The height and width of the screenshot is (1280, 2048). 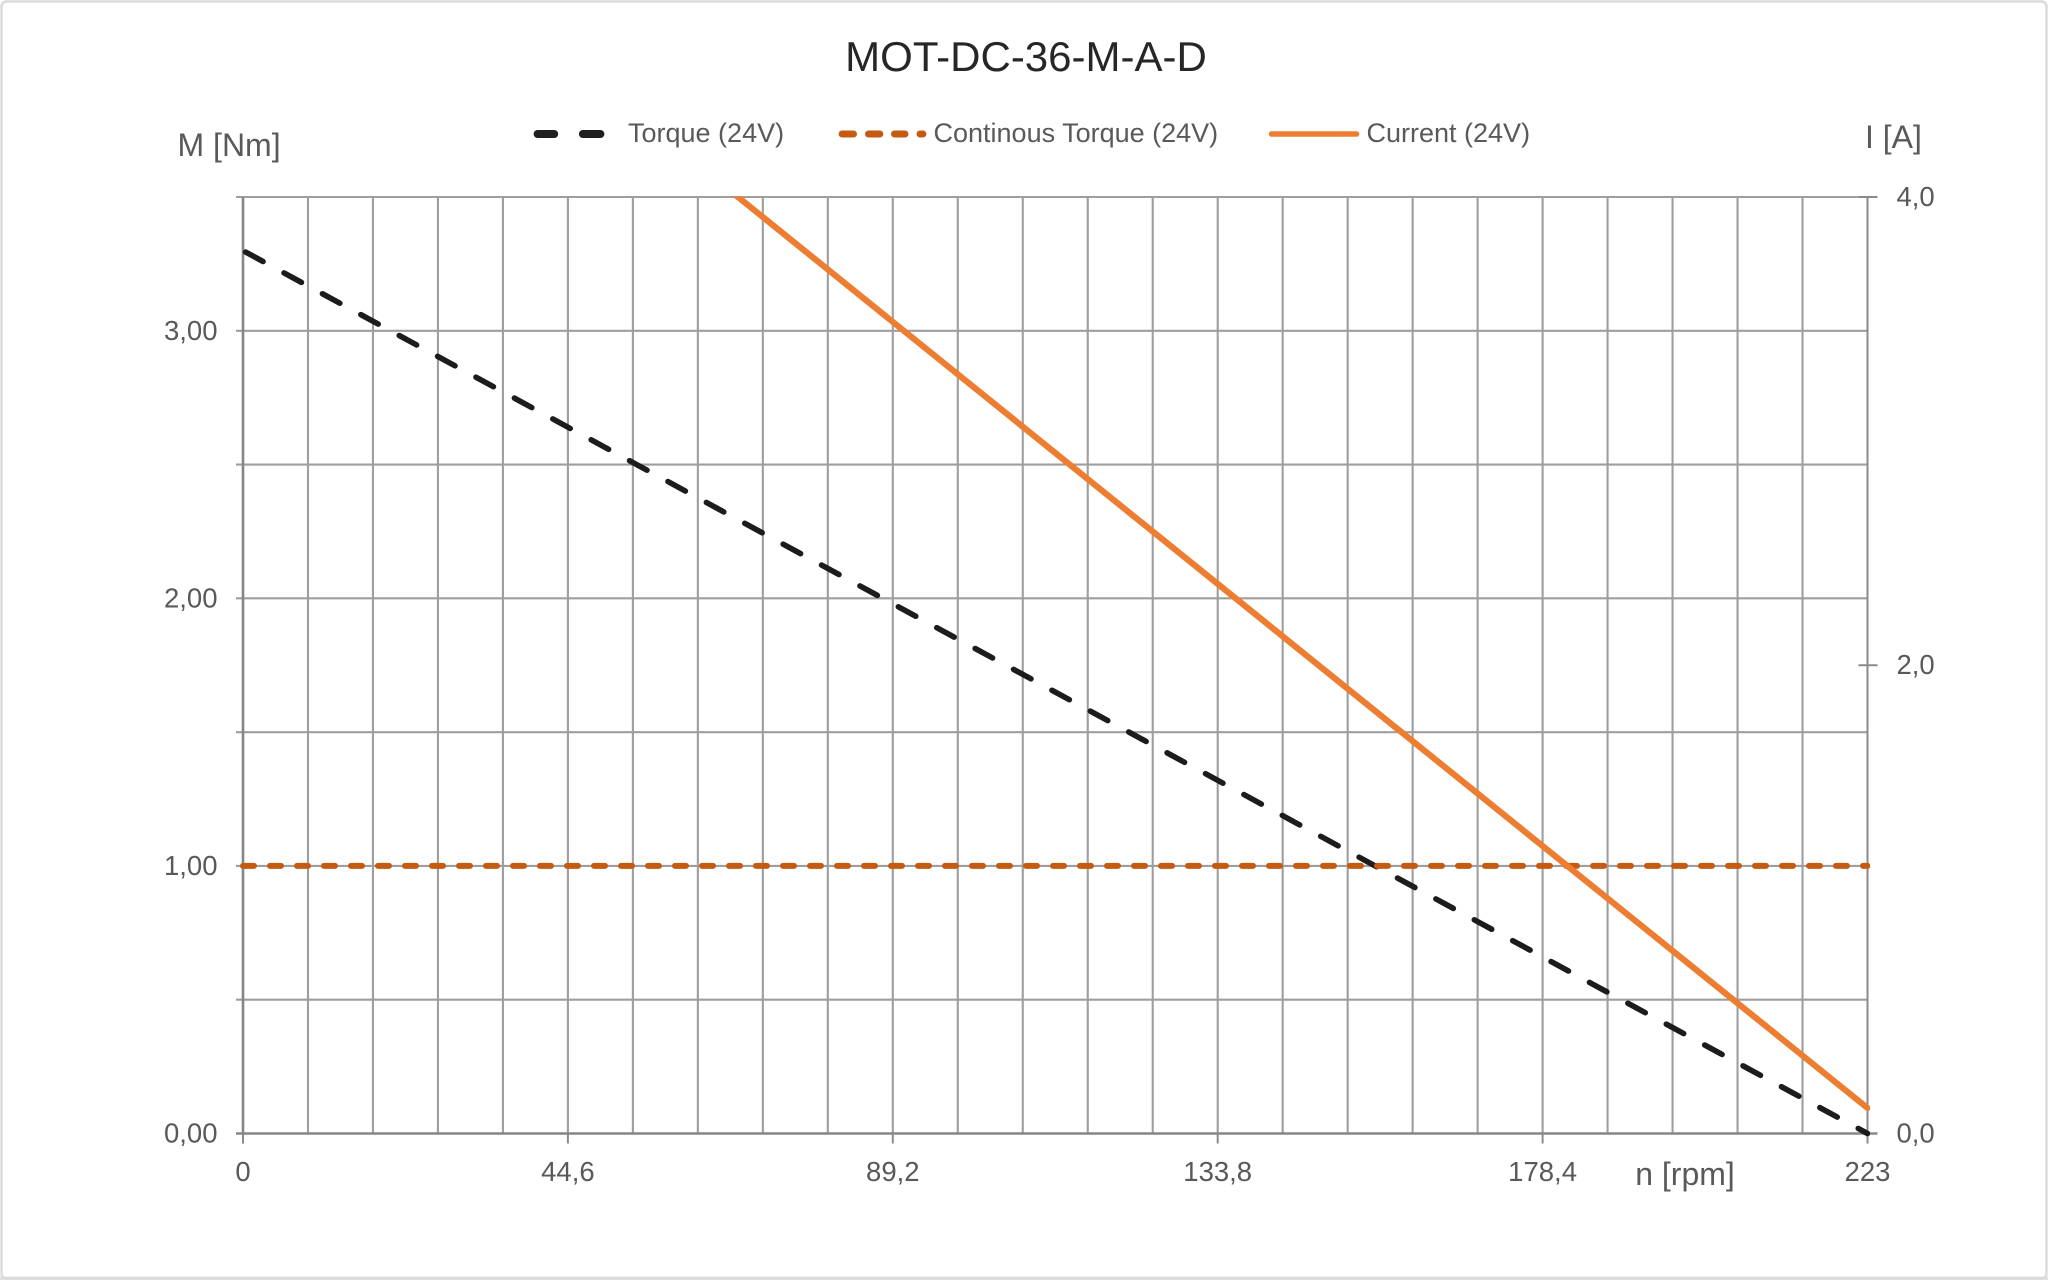 What do you see at coordinates (1685, 1174) in the screenshot?
I see `svg-text: n [rpm]` at bounding box center [1685, 1174].